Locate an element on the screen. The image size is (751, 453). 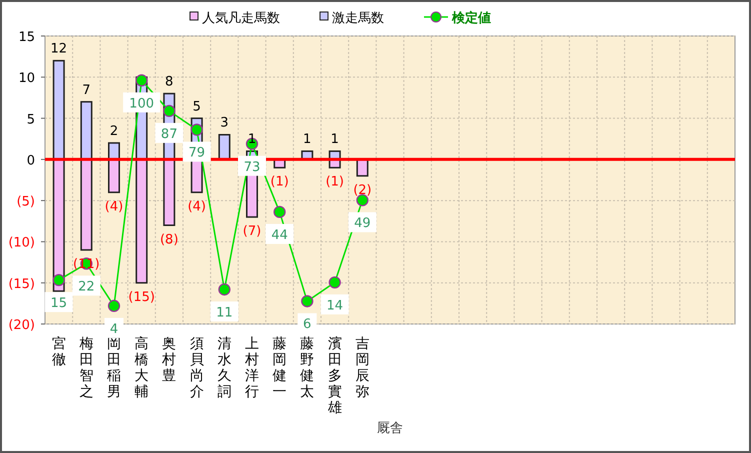
y-tick-label: (15) is located at coordinates (21, 284).